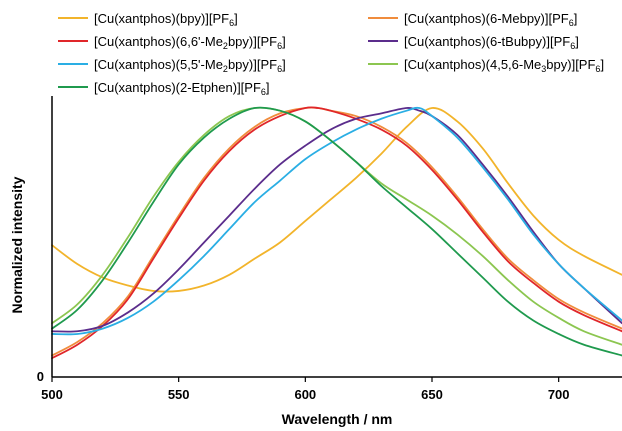 This screenshot has height=431, width=622. I want to click on y-axis-label: Normalized intensity, so click(17, 244).